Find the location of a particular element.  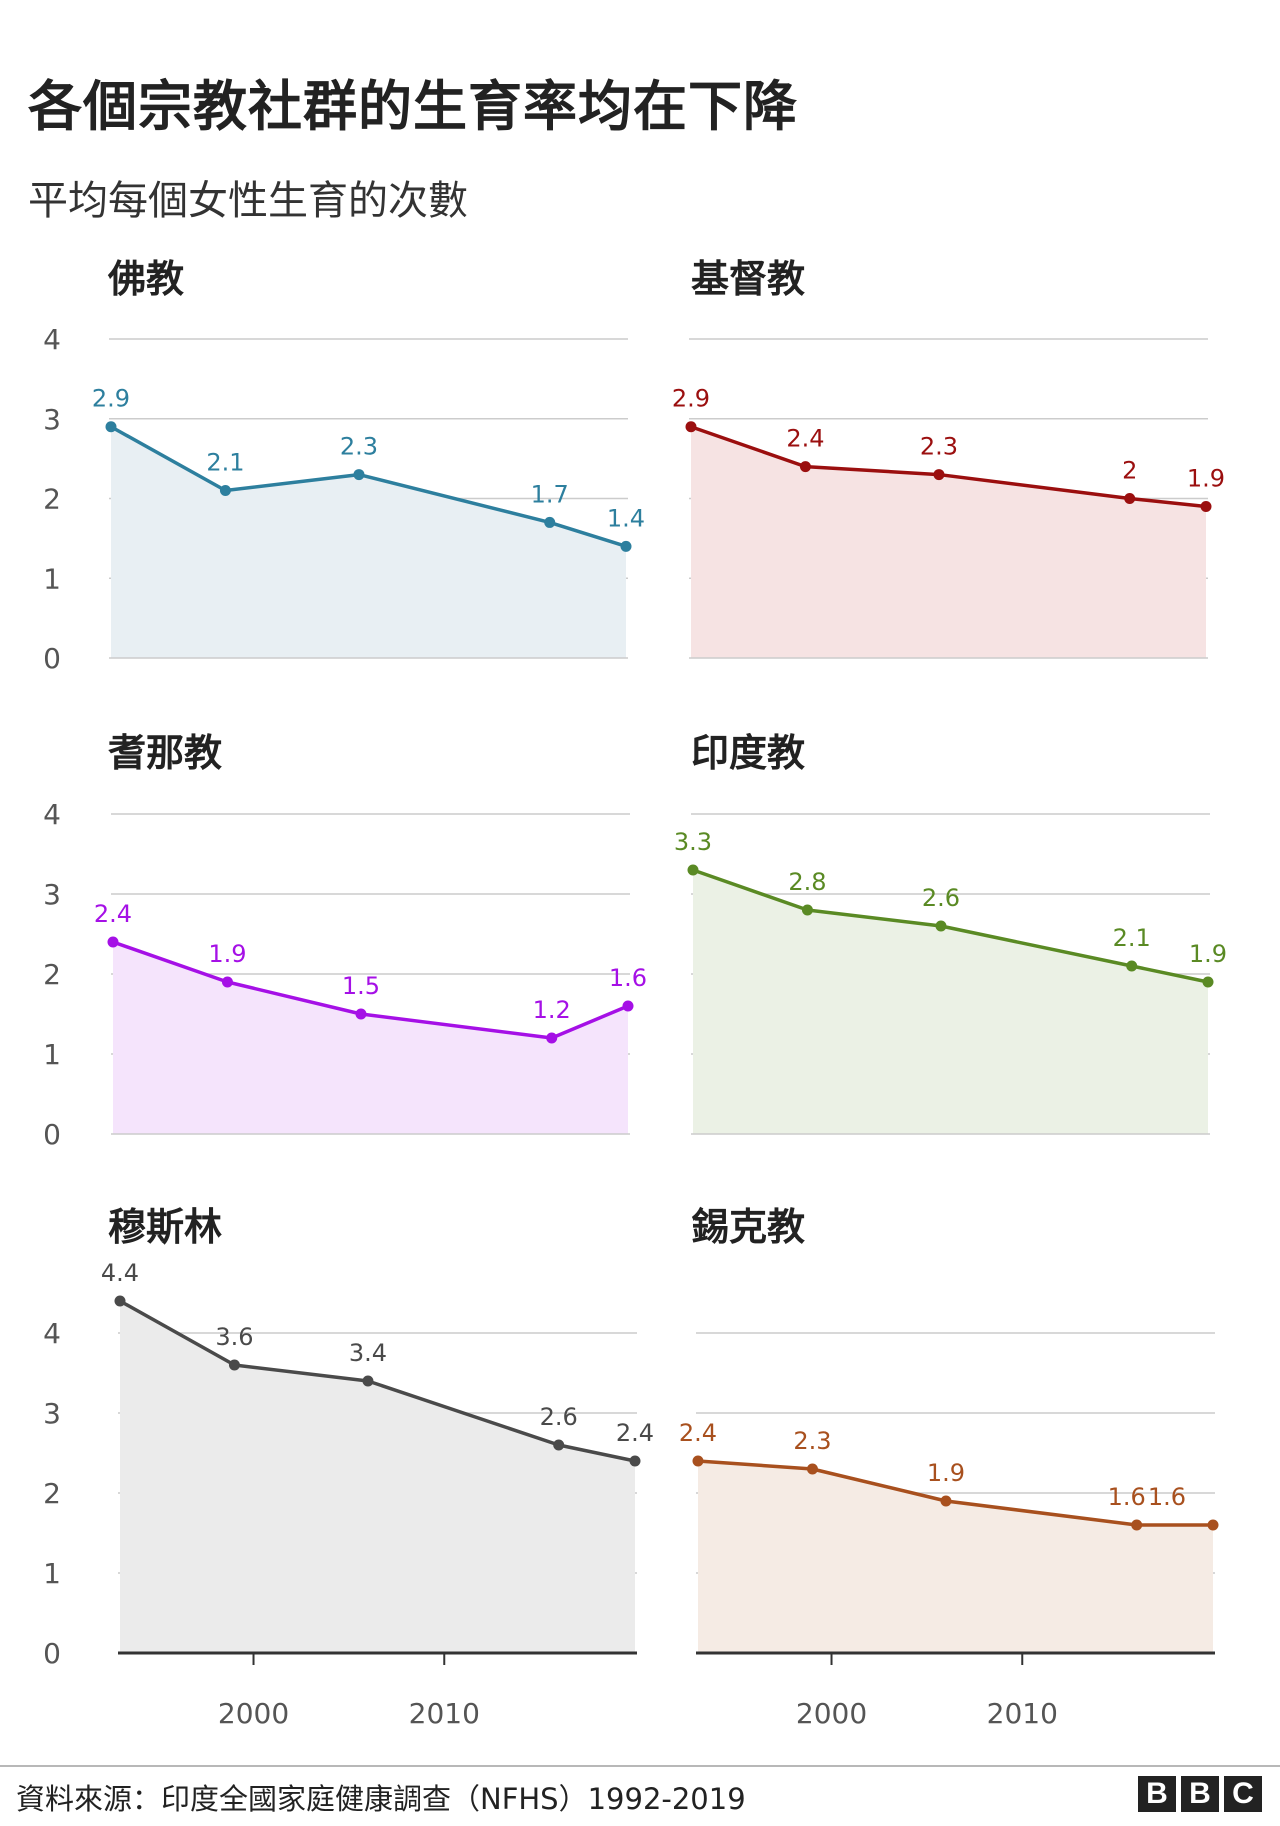

data-label: 2.8 is located at coordinates (807, 882).